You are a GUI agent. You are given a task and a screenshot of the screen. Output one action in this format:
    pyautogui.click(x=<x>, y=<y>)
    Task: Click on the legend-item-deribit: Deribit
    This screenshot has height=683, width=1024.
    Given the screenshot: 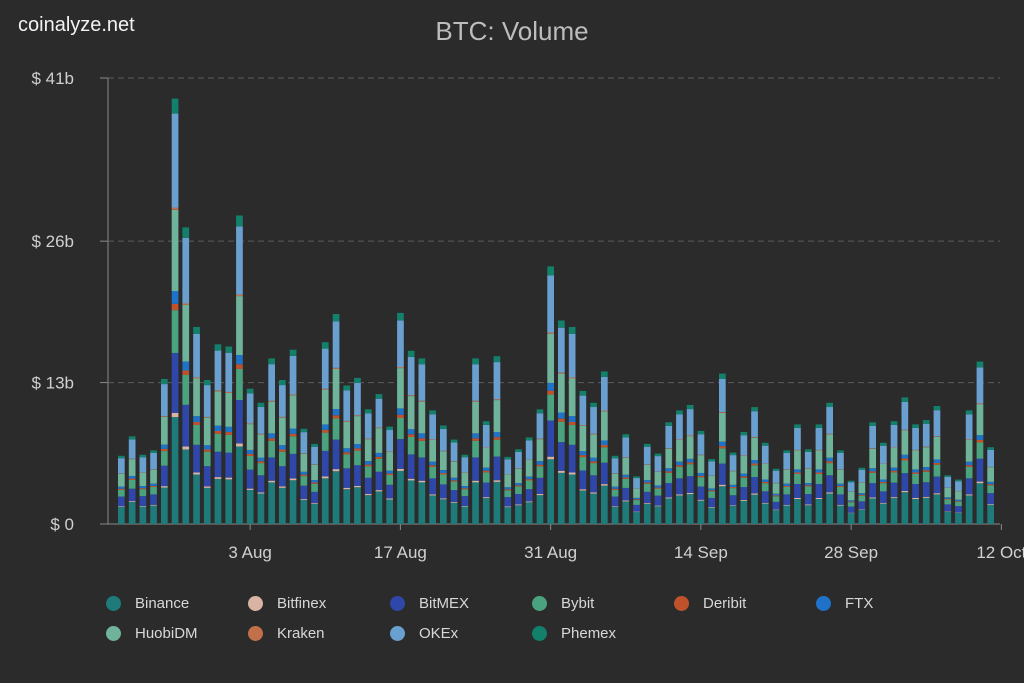 What is the action you would take?
    pyautogui.click(x=710, y=603)
    